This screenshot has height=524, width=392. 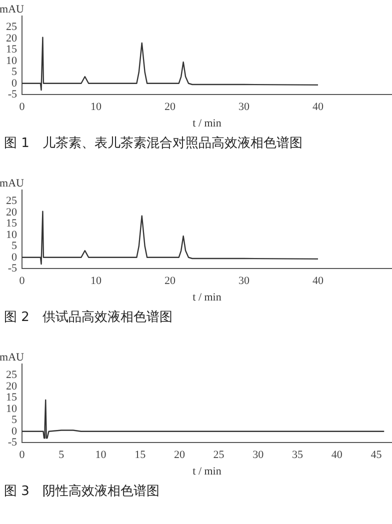 I want to click on text: 图 2 供试品高效液相色谱图, so click(x=88, y=317).